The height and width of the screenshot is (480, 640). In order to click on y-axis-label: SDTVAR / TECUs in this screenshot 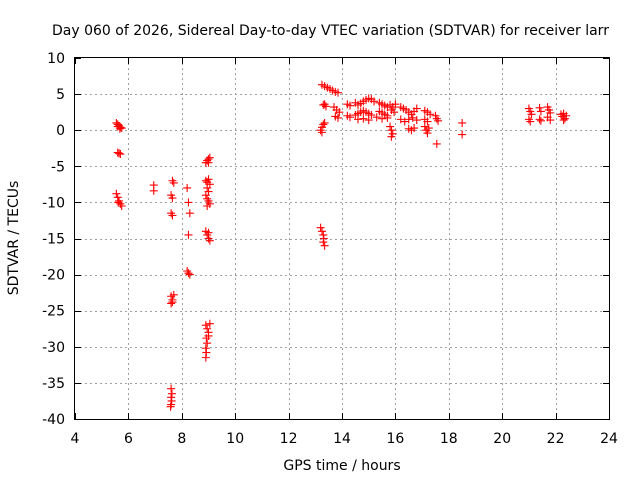, I will do `click(14, 238)`.